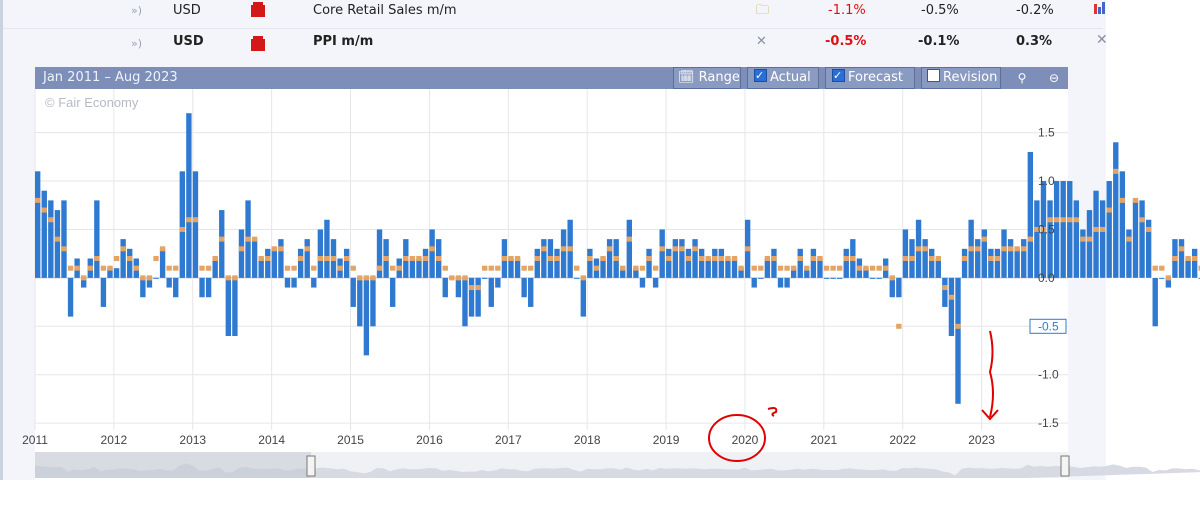 This screenshot has height=508, width=1200. What do you see at coordinates (991, 374) in the screenshot?
I see `annotation-arrow-line` at bounding box center [991, 374].